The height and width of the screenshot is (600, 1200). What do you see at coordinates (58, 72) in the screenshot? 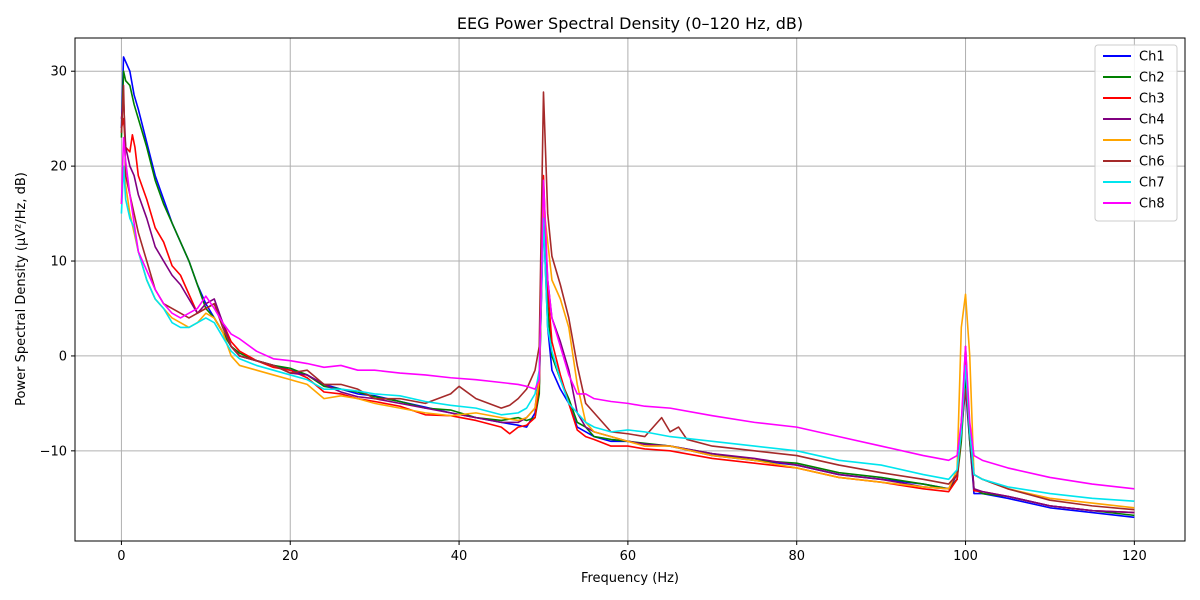
I see `y-tick-label: 30` at bounding box center [58, 72].